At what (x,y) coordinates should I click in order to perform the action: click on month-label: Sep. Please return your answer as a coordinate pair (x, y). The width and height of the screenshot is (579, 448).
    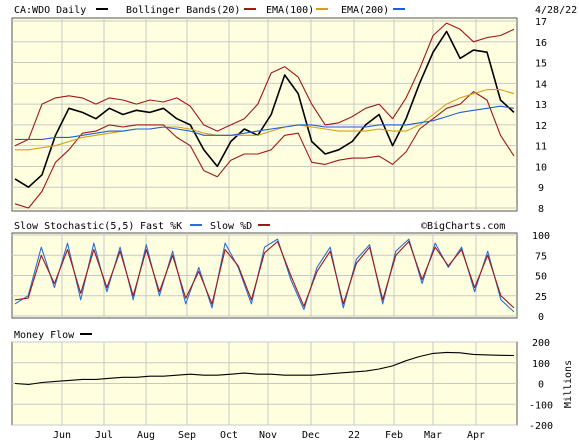
    Looking at the image, I should click on (187, 435).